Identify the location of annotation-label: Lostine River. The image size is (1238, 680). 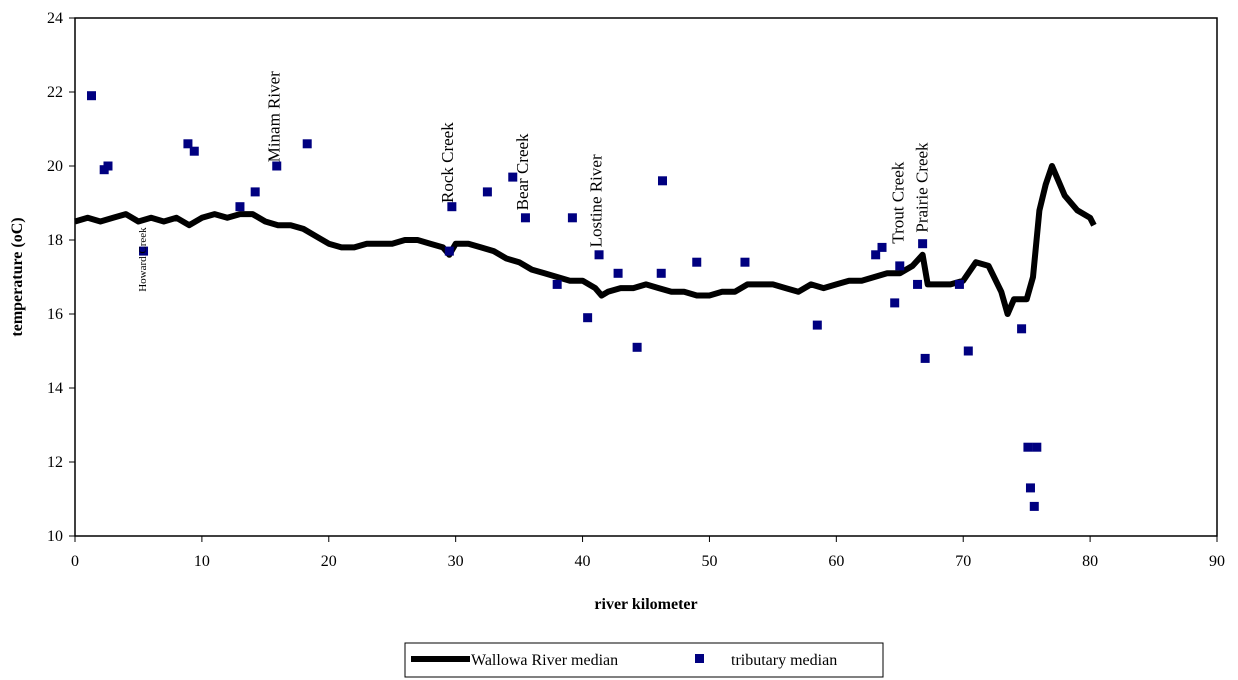
(596, 200).